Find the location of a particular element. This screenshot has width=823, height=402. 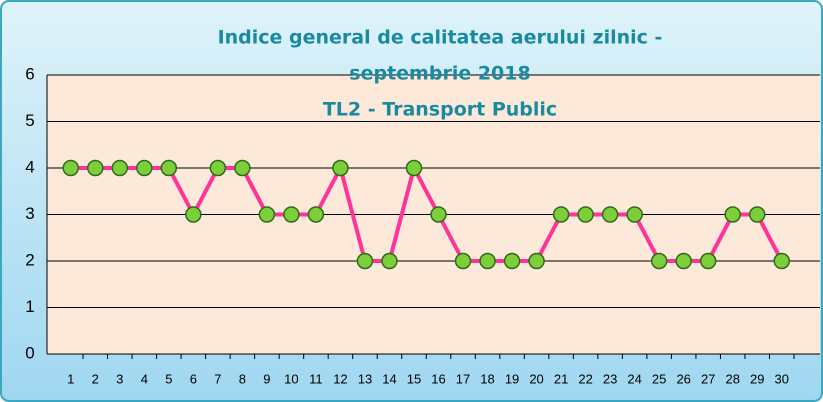

x-tick-label: 27 is located at coordinates (708, 378).